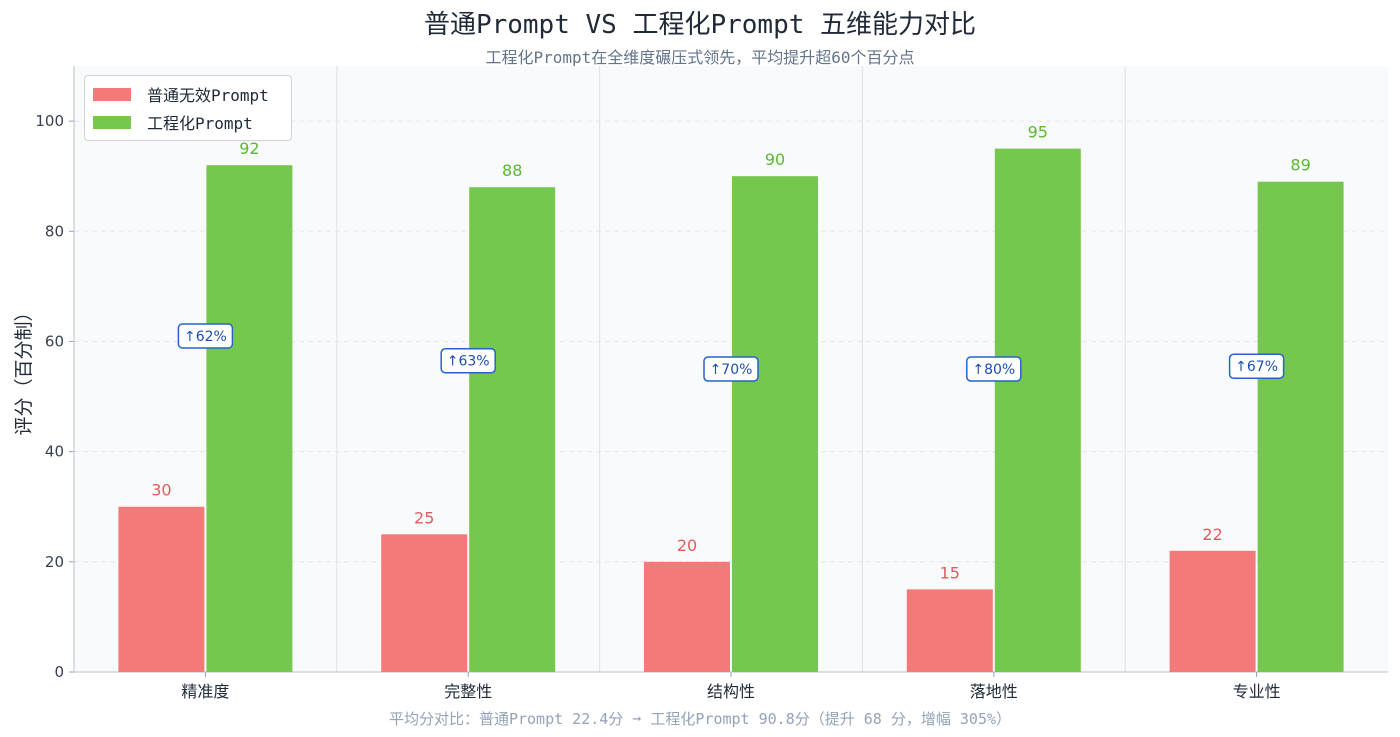 Image resolution: width=1400 pixels, height=737 pixels. Describe the element at coordinates (112, 122) in the screenshot. I see `legend-swatch-engineered` at that location.